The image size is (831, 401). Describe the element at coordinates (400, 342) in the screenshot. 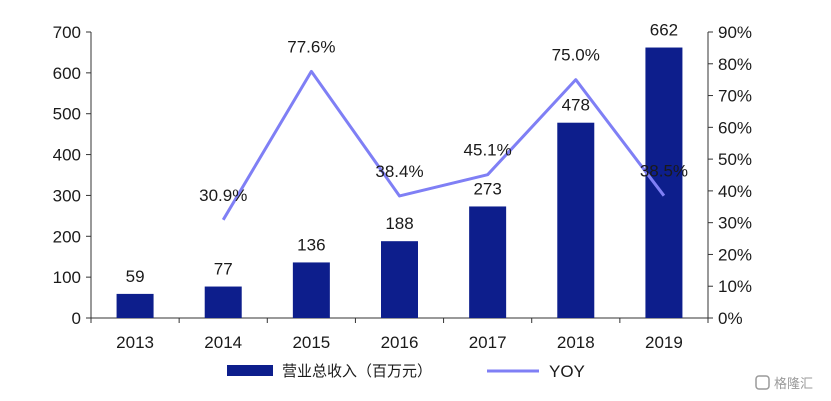

I see `x-tick-label: 2016` at that location.